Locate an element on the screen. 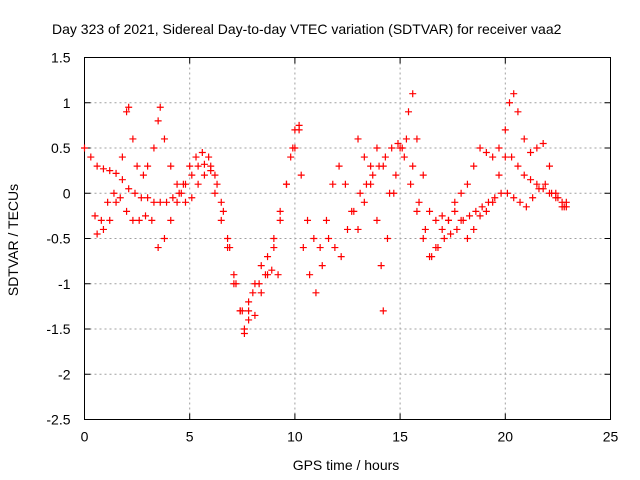 The height and width of the screenshot is (480, 640). x-tick-label: 15 is located at coordinates (400, 437).